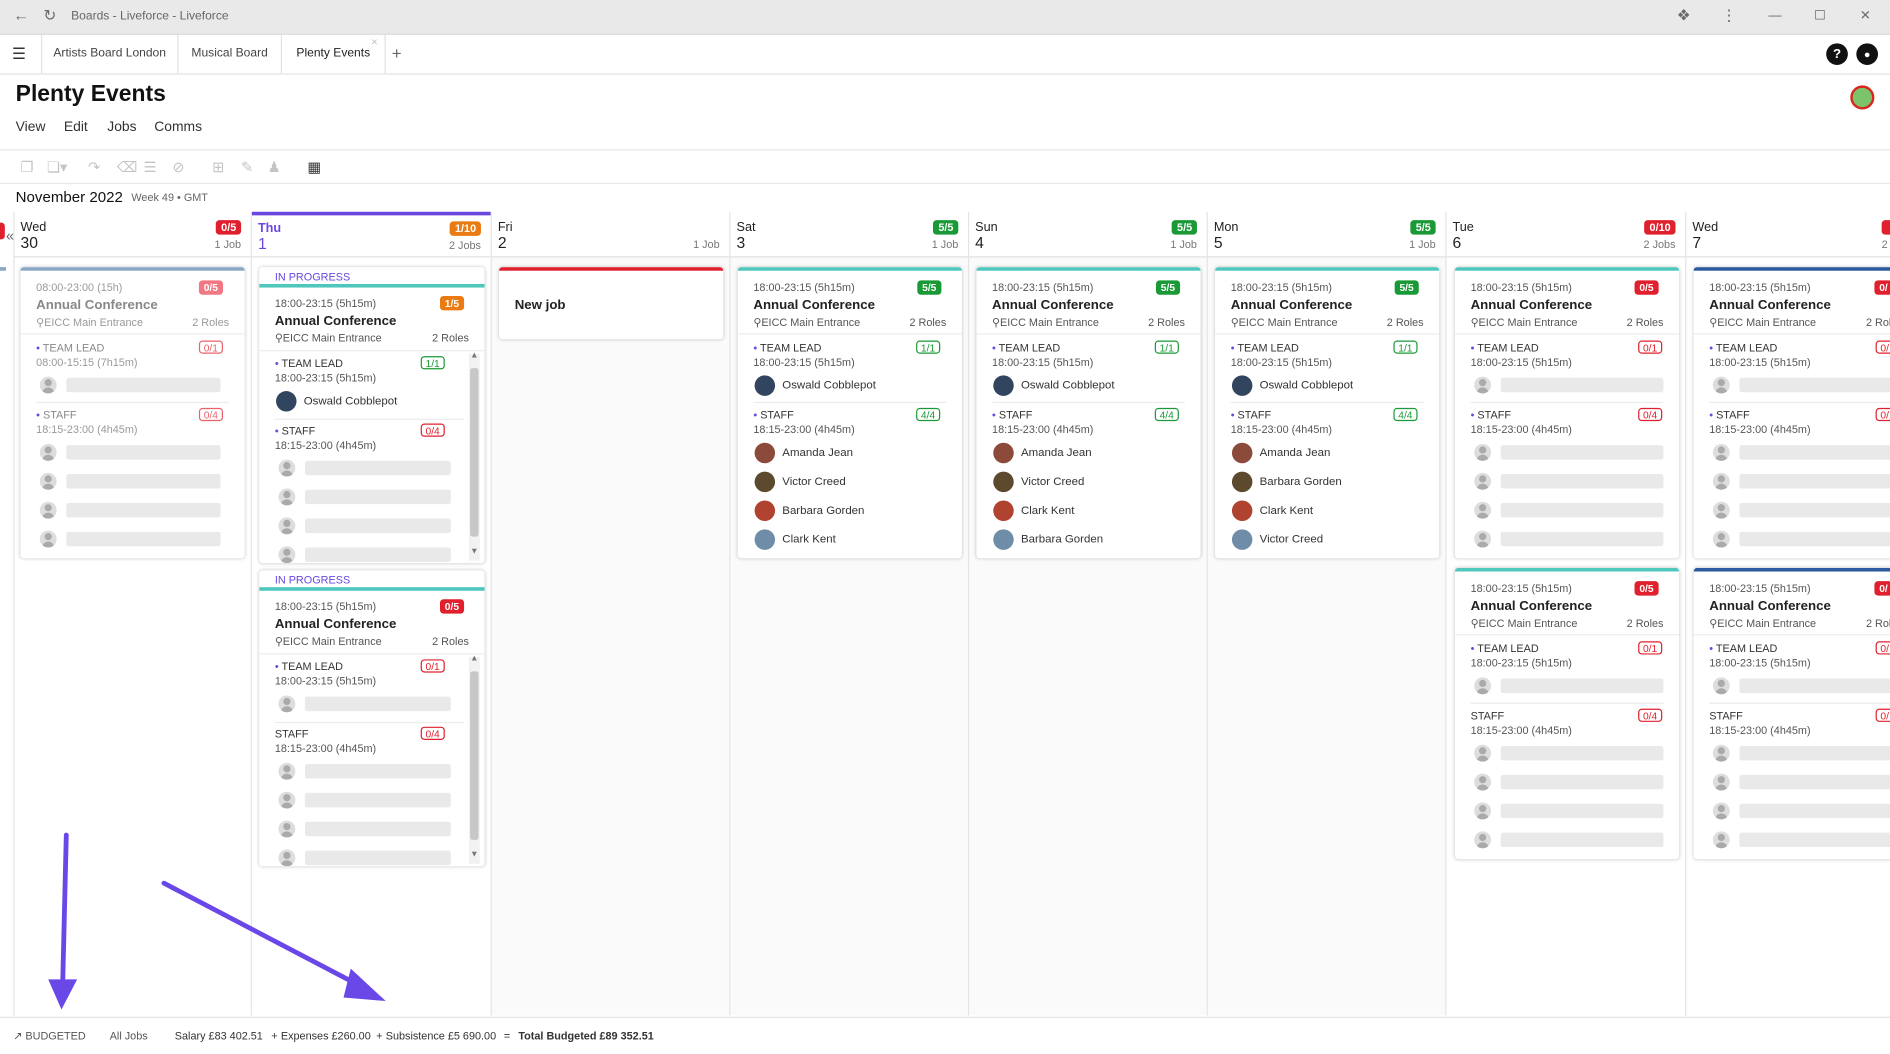 The width and height of the screenshot is (1890, 1054). What do you see at coordinates (1867, 54) in the screenshot?
I see `notifications-bell-icon: ●` at bounding box center [1867, 54].